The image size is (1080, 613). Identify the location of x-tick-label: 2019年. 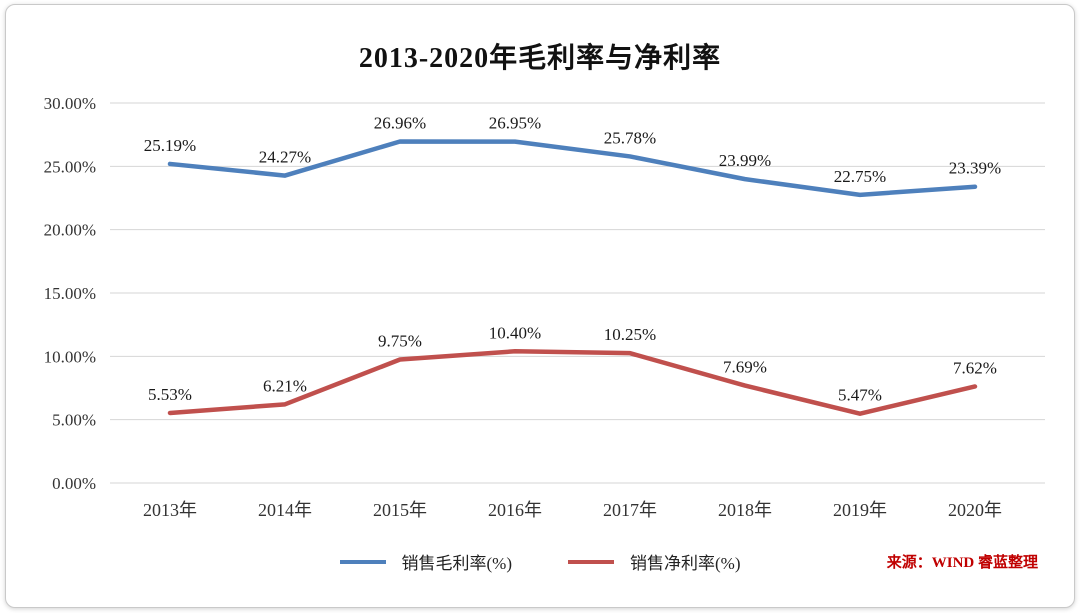
(860, 510).